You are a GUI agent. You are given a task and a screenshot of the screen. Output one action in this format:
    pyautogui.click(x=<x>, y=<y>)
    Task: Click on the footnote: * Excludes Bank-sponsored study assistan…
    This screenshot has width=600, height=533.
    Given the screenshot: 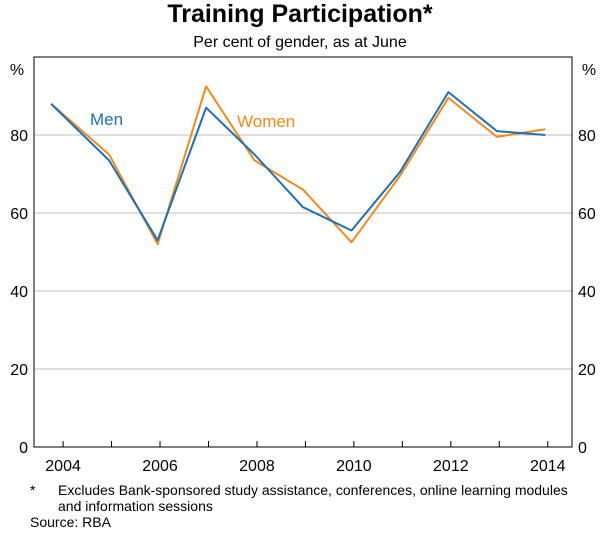 What is the action you would take?
    pyautogui.click(x=310, y=506)
    